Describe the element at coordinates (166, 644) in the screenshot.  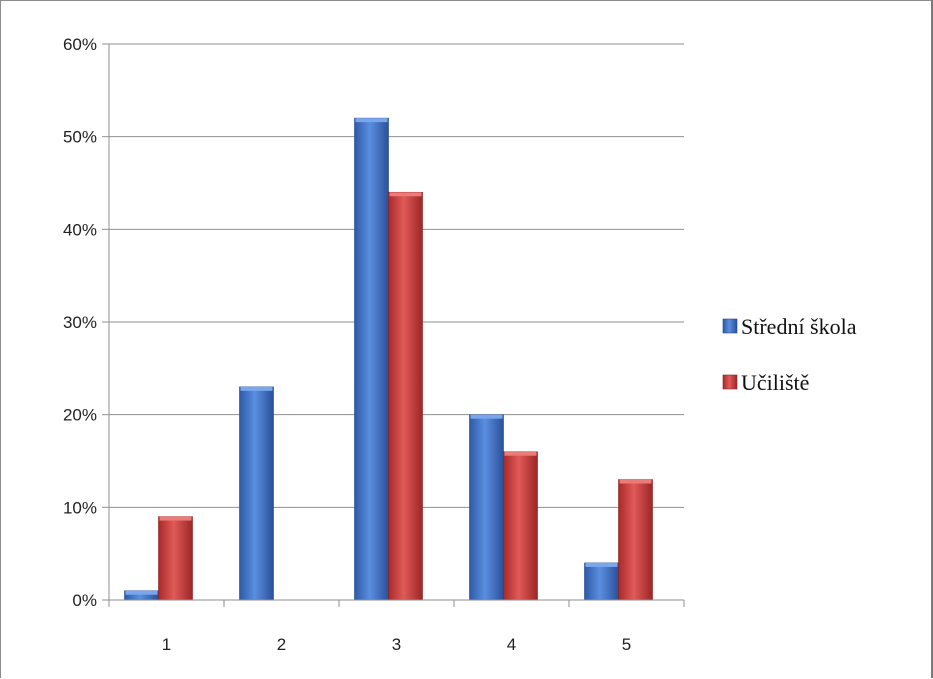
I see `x-tick-label: 1` at that location.